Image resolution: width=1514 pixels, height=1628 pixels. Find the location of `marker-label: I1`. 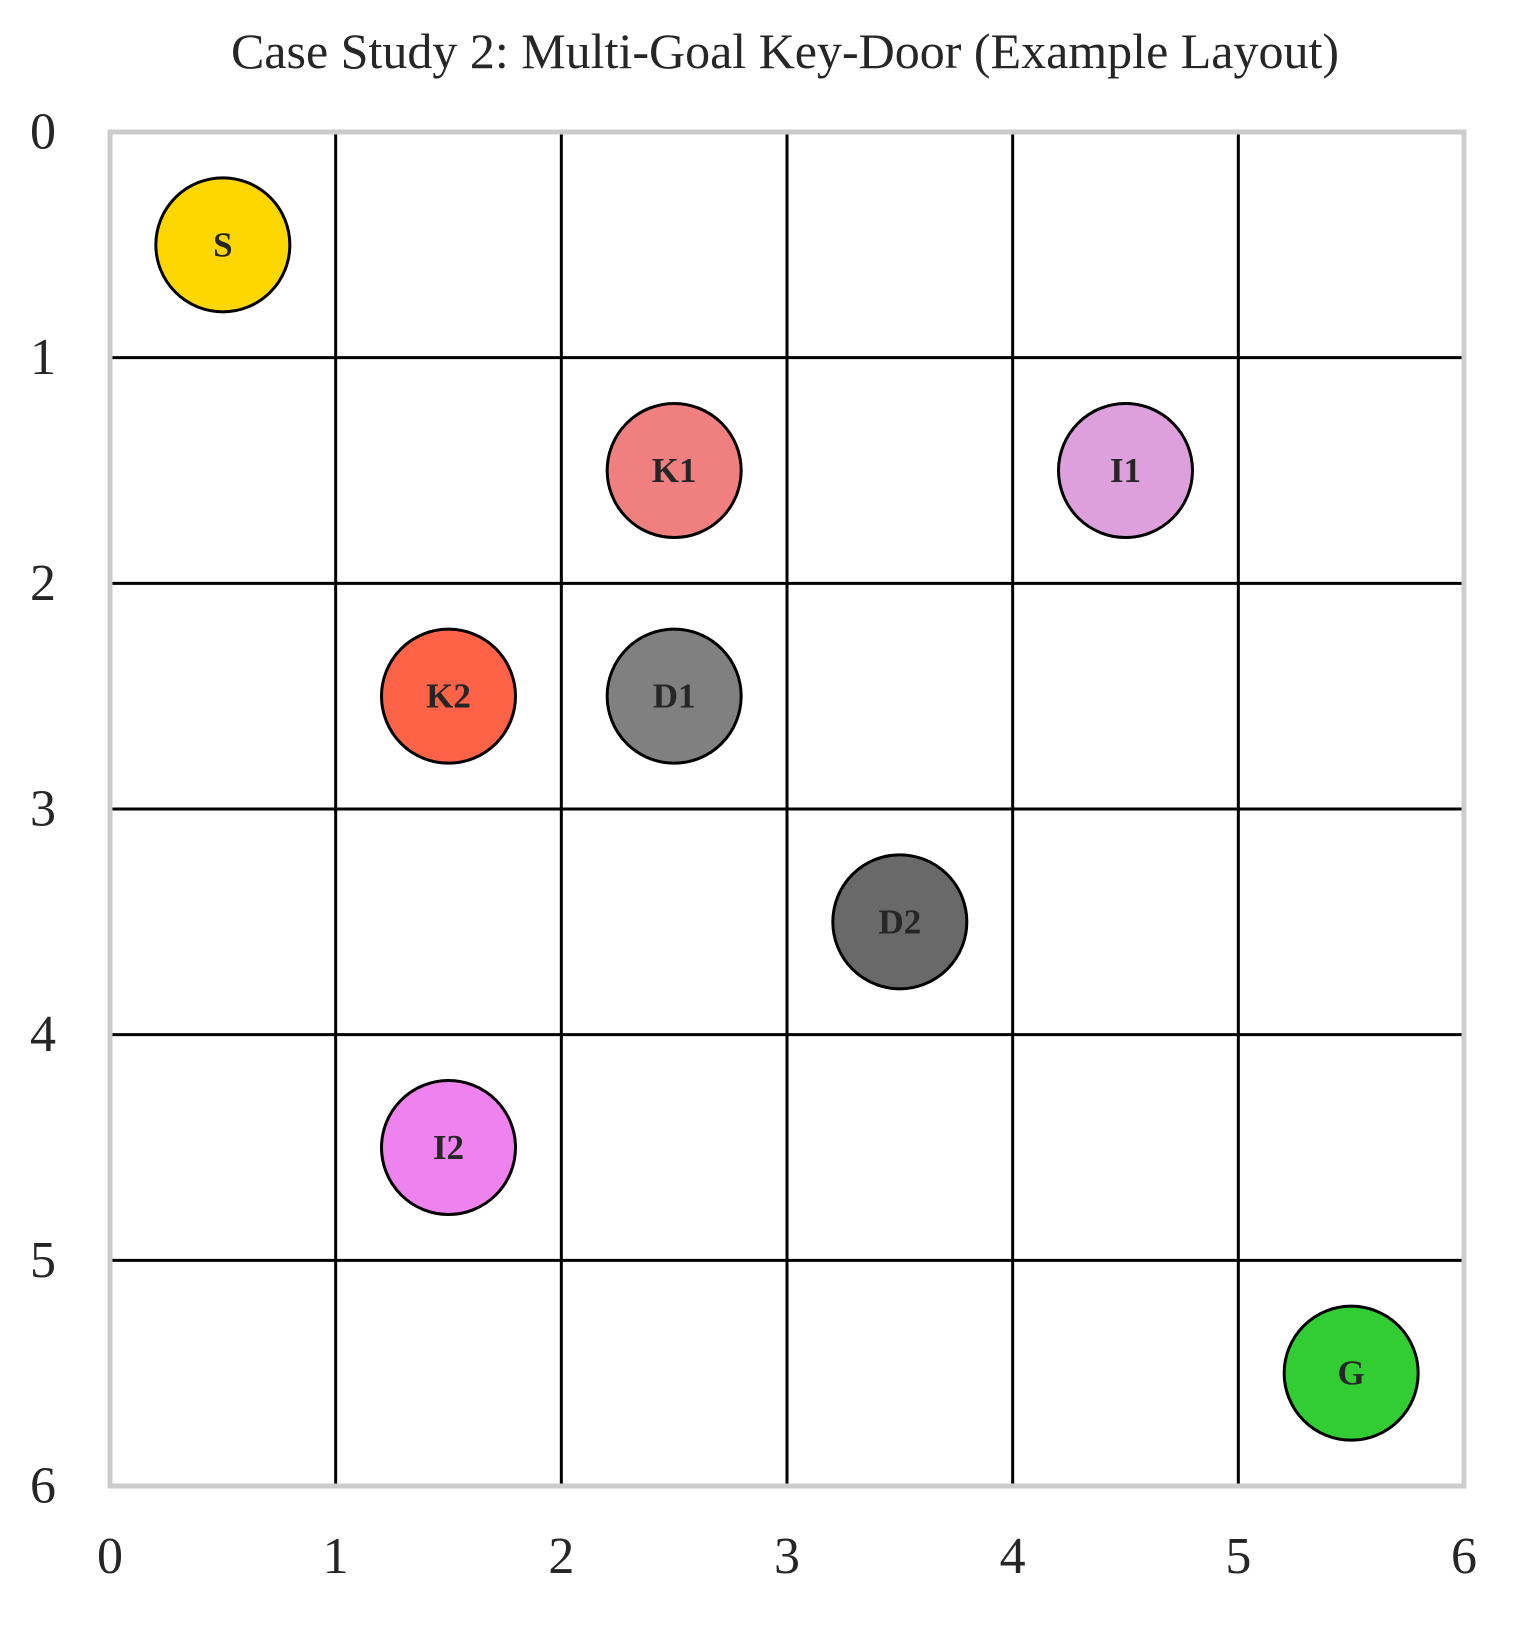

marker-label: I1 is located at coordinates (1125, 470).